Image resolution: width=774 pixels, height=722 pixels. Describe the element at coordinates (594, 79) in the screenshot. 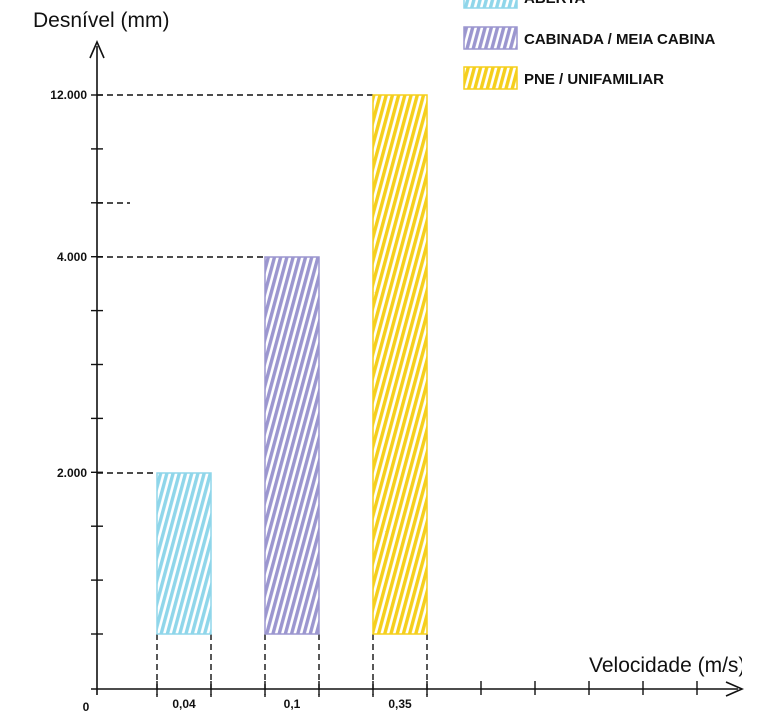

I see `legend-label: PNE / UNIFAMILIAR` at that location.